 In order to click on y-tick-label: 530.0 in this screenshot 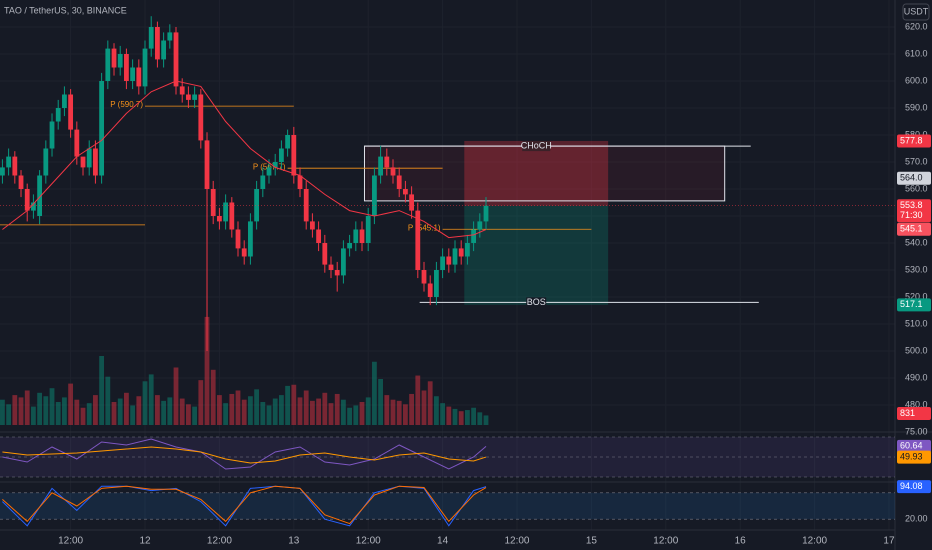, I will do `click(916, 269)`.